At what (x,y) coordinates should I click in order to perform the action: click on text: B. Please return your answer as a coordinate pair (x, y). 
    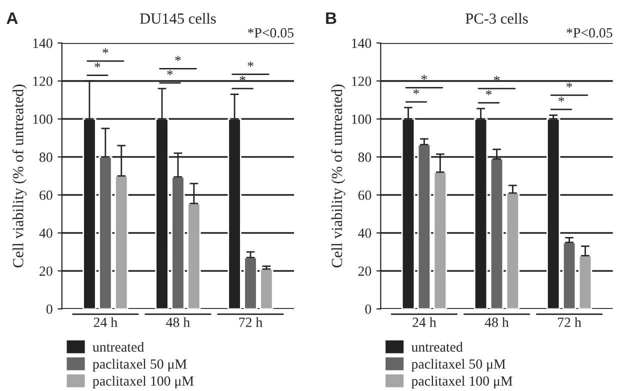
    Looking at the image, I should click on (331, 18).